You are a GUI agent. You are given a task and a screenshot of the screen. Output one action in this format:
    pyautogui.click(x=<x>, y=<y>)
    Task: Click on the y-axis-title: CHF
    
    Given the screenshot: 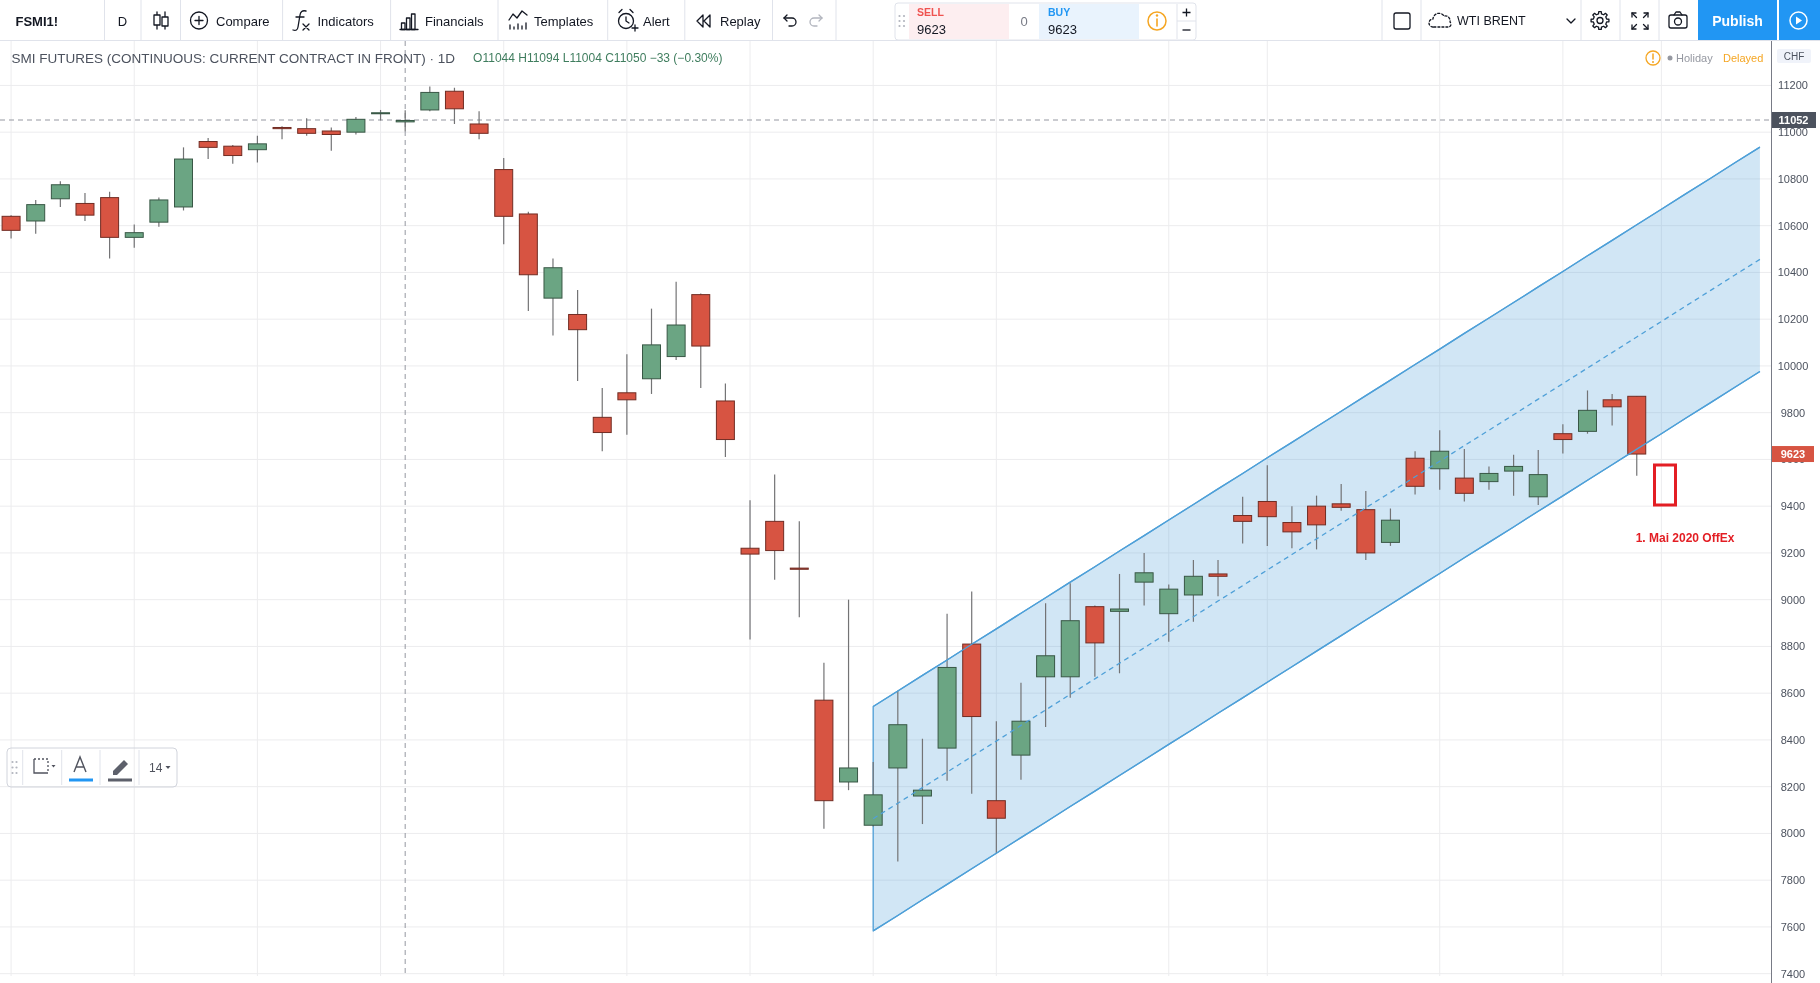 What is the action you would take?
    pyautogui.click(x=1794, y=56)
    